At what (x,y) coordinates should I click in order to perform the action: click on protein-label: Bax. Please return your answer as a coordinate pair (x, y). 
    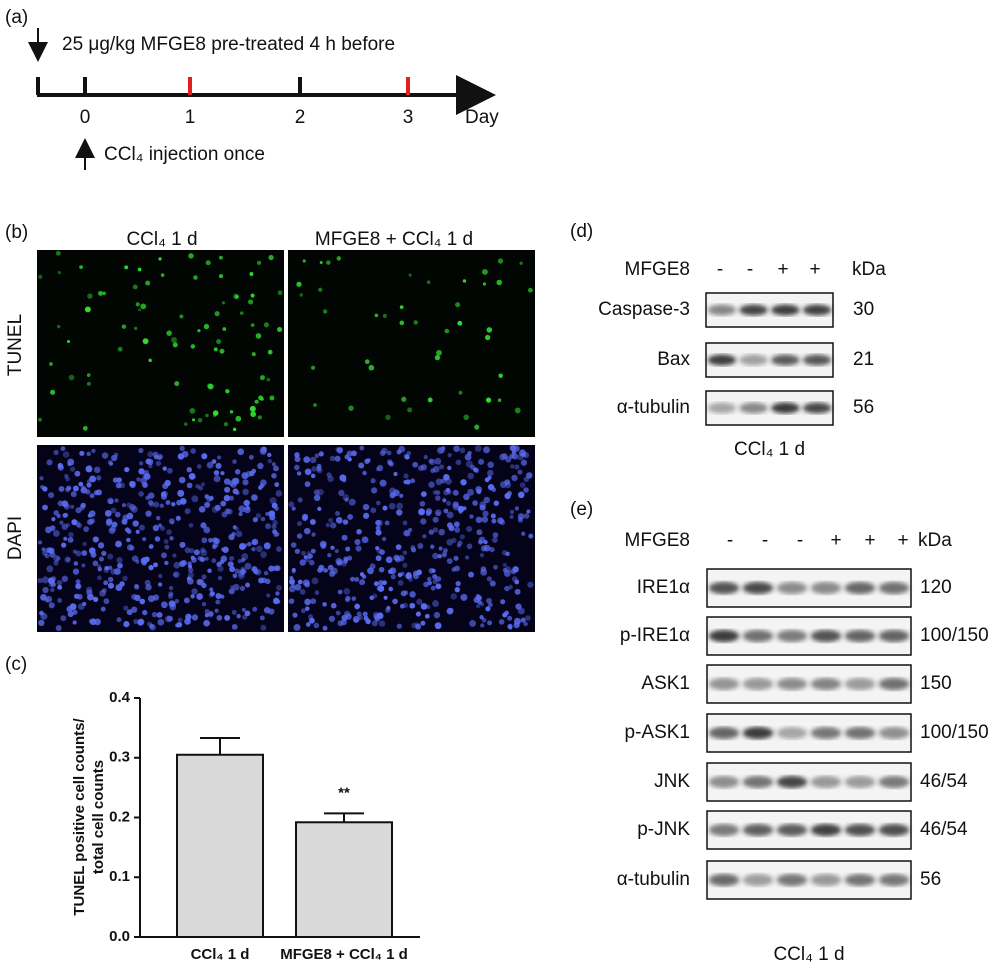
    Looking at the image, I should click on (673, 359).